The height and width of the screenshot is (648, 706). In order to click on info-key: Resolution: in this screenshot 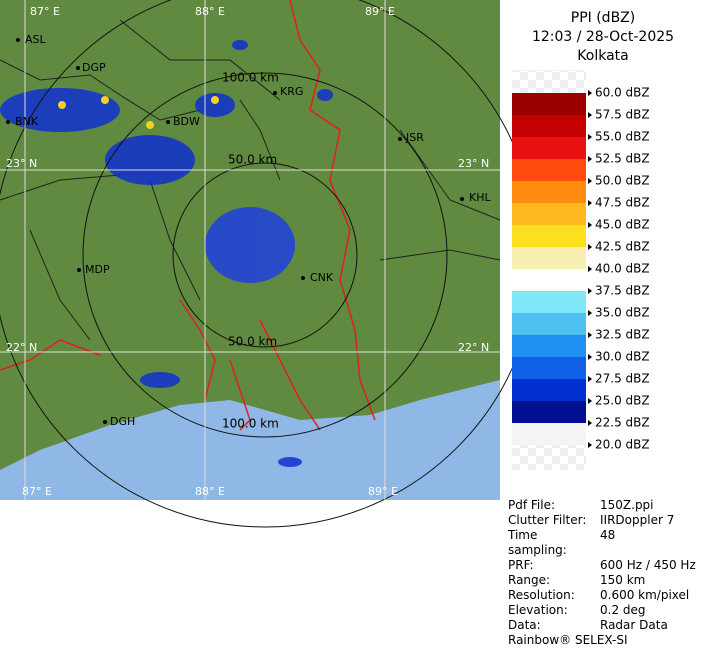, I will do `click(541, 595)`.